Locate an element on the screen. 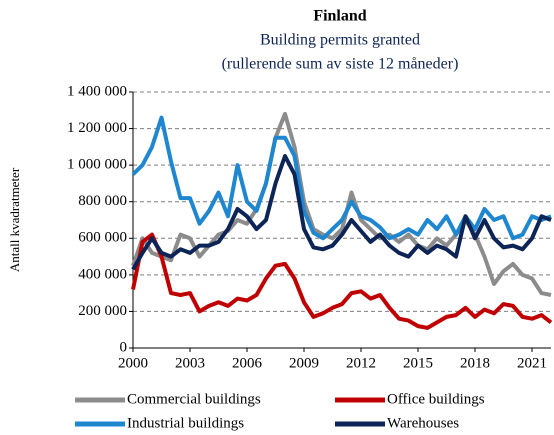  y-tick-label: 1 400 000 is located at coordinates (97, 91).